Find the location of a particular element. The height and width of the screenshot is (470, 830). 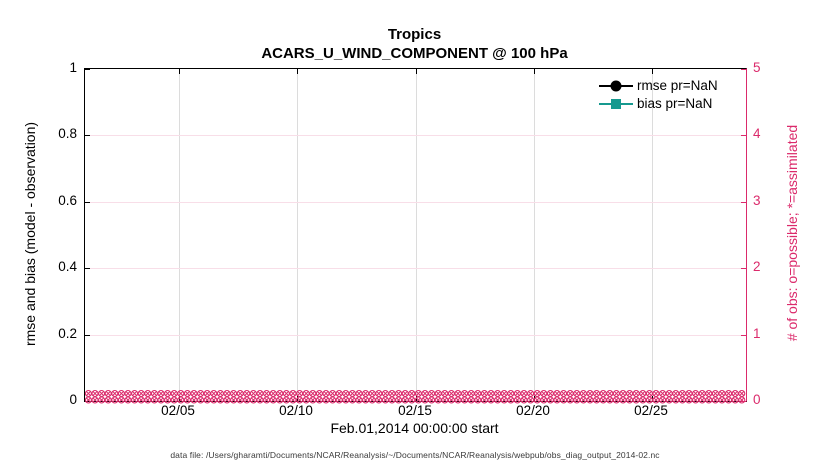

chart-subtitle: ACARS_U_WIND_COMPONENT @ 100 hPa is located at coordinates (414, 53).